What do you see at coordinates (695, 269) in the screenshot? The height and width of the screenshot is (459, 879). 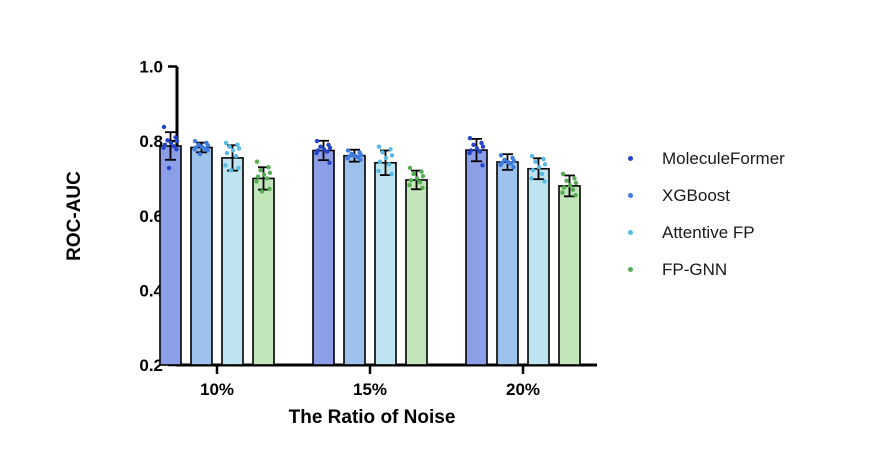 I see `legend-label: FP-GNN` at bounding box center [695, 269].